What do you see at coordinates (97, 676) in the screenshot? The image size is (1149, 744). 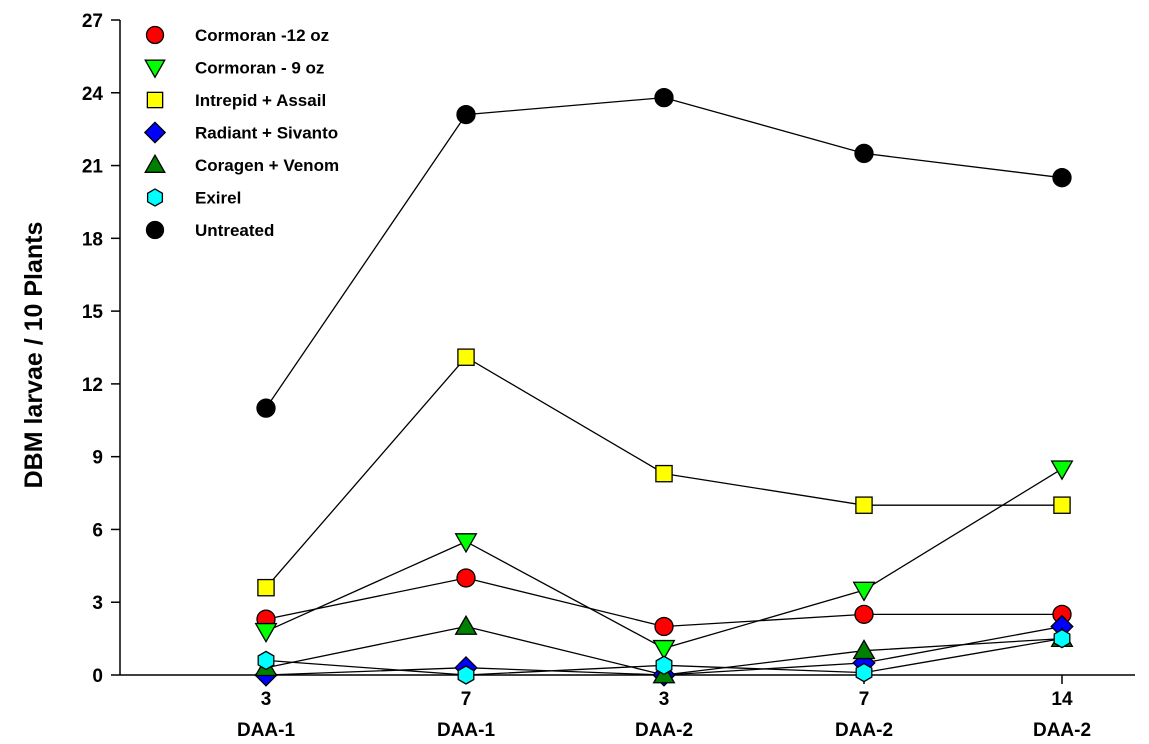 I see `y-tick-label: 0` at bounding box center [97, 676].